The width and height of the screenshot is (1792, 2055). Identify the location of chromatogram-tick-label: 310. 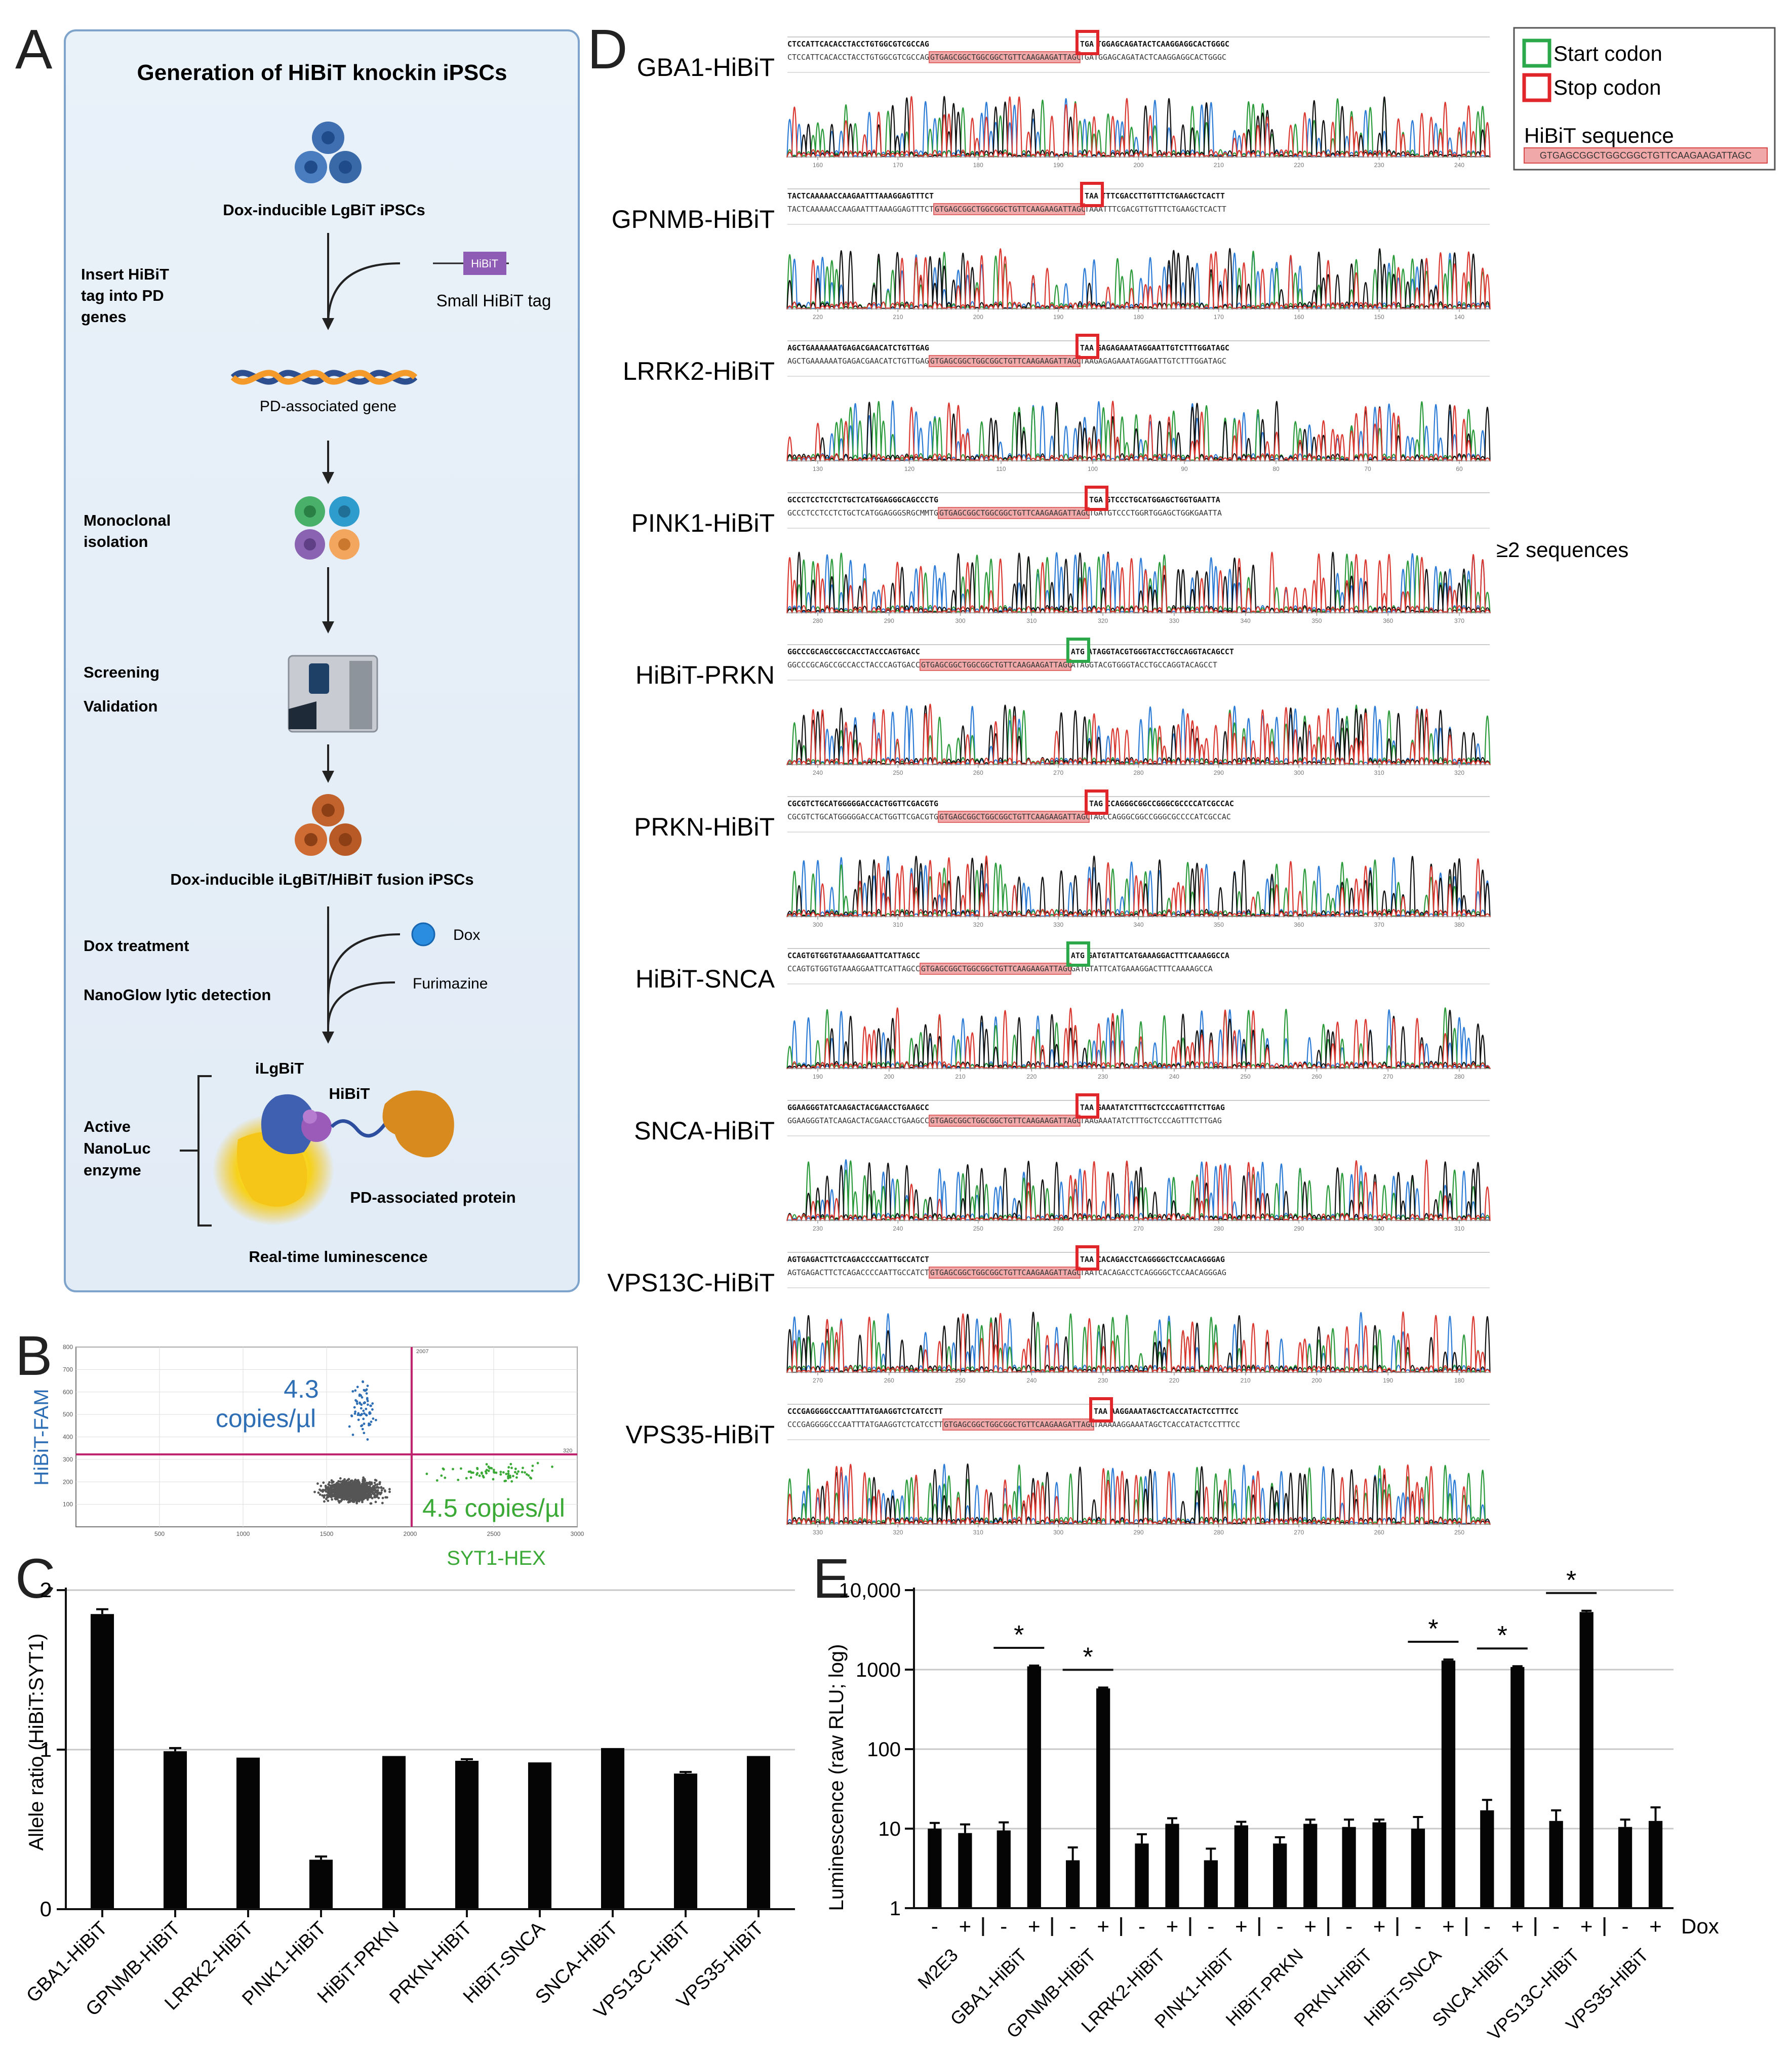
(1031, 620).